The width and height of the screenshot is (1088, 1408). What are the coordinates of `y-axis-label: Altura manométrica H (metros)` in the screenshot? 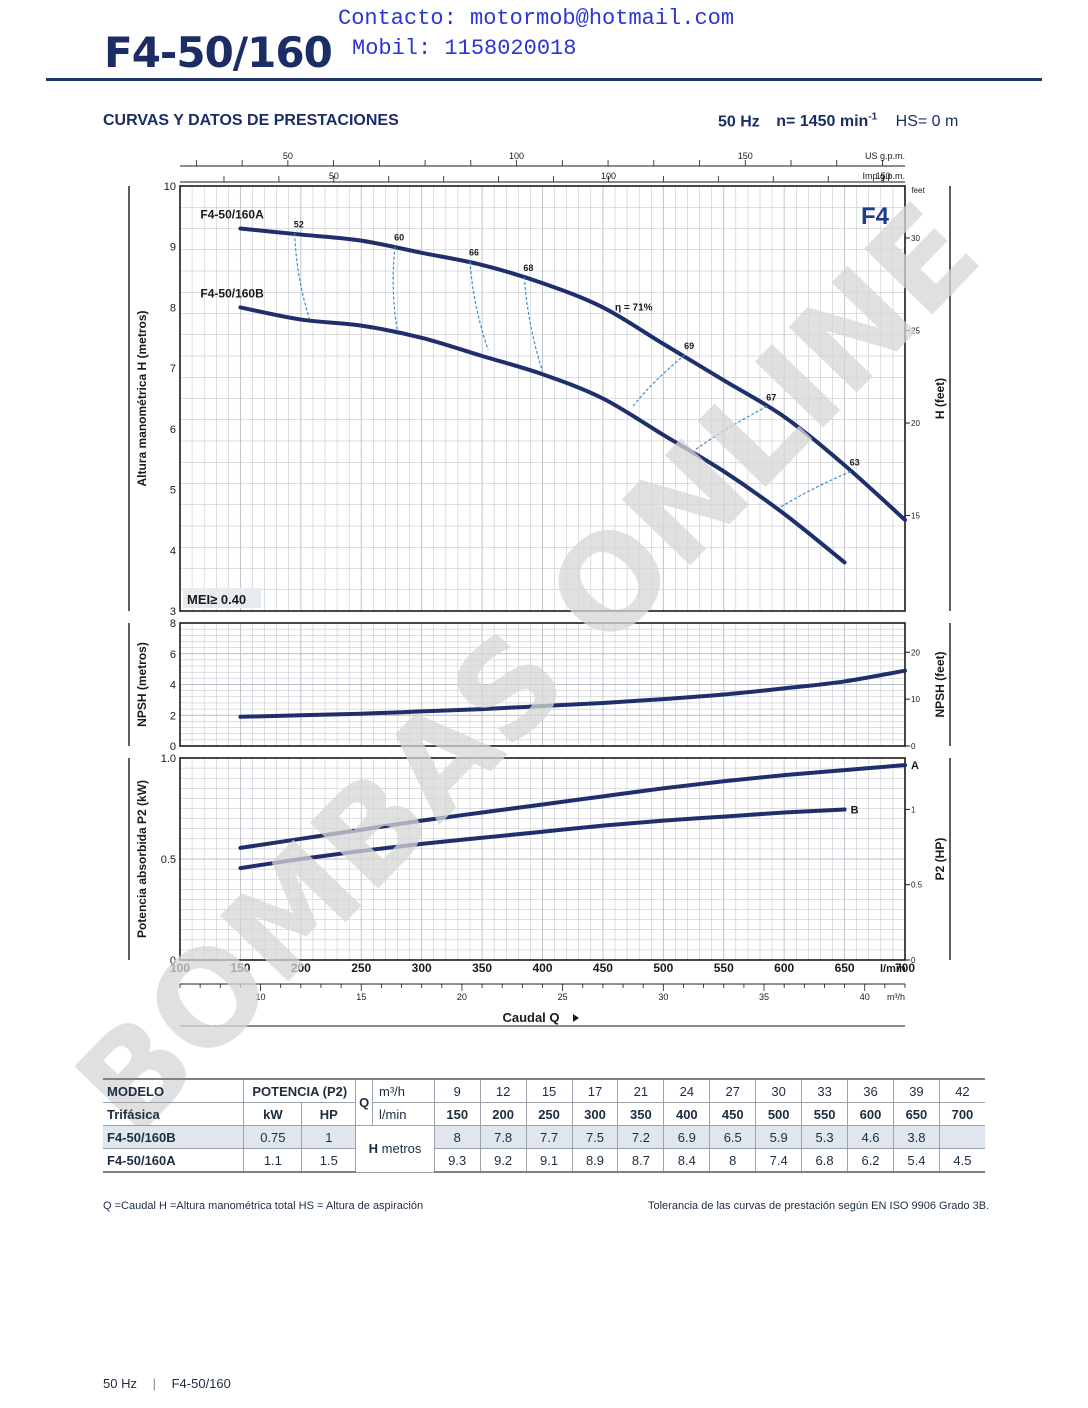 It's located at (142, 398).